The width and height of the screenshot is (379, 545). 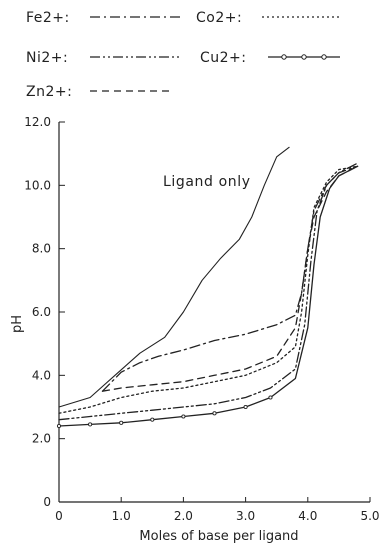 What do you see at coordinates (48, 18) in the screenshot?
I see `legend-label-fe: Fe2+:` at bounding box center [48, 18].